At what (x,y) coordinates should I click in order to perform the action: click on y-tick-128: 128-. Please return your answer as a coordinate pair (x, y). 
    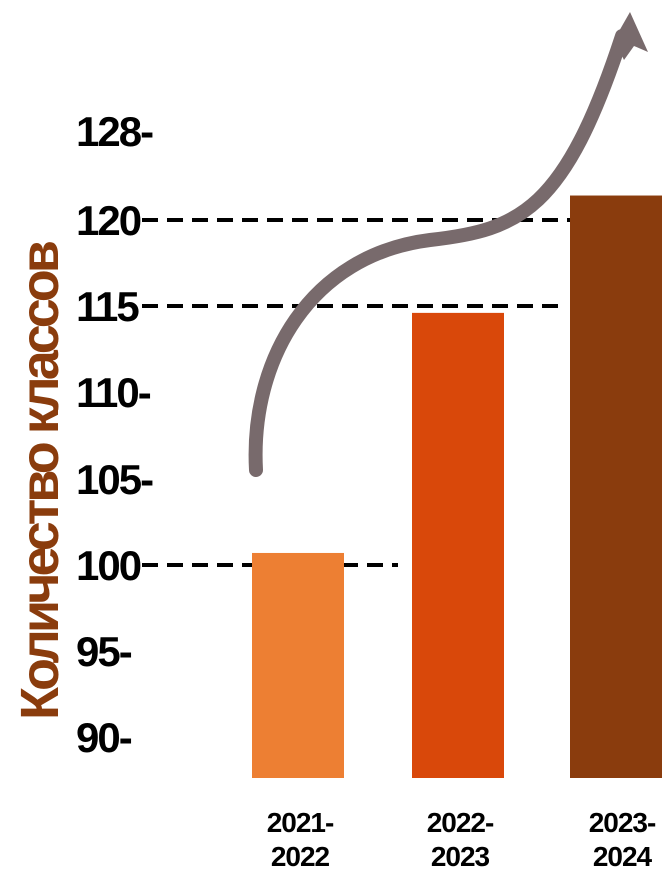
    Looking at the image, I should click on (114, 131).